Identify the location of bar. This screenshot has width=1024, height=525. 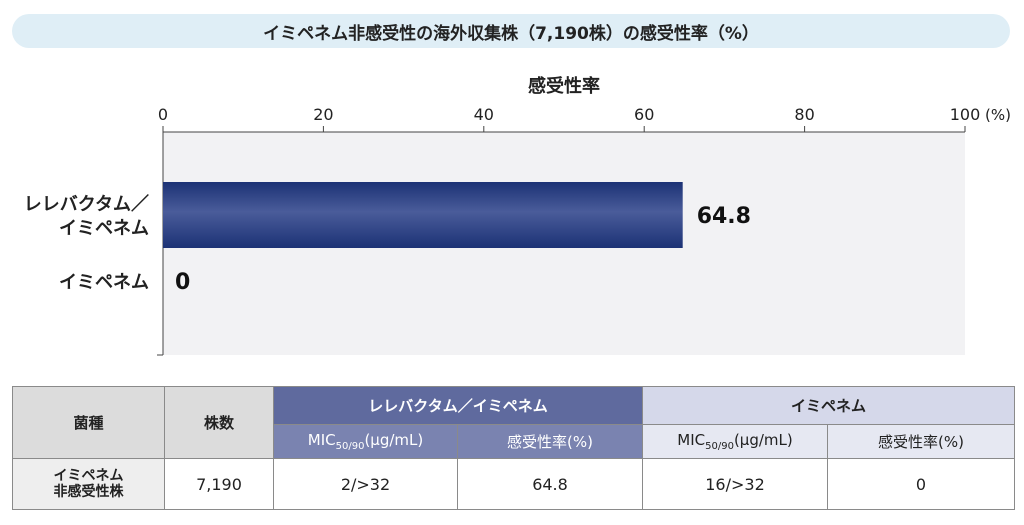
(423, 215).